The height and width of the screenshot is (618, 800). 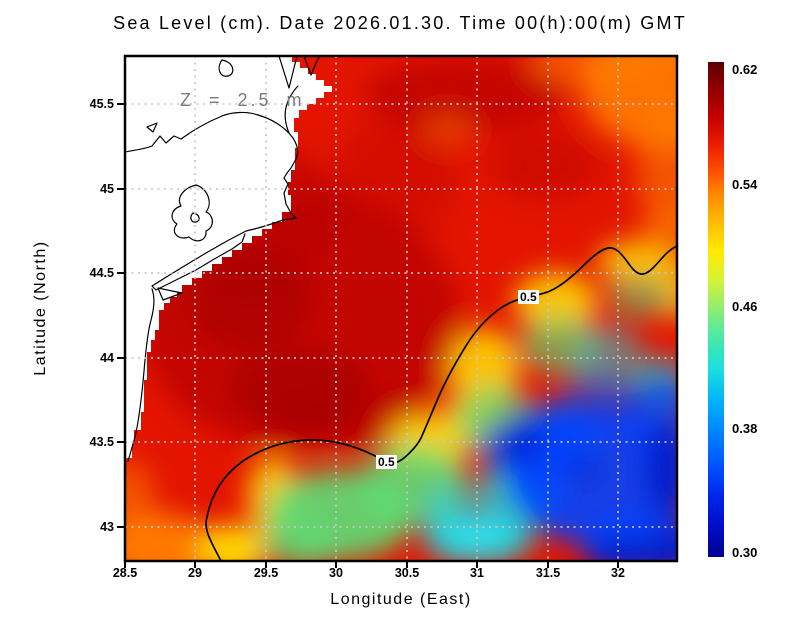 What do you see at coordinates (195, 573) in the screenshot?
I see `x-tick-label: 29` at bounding box center [195, 573].